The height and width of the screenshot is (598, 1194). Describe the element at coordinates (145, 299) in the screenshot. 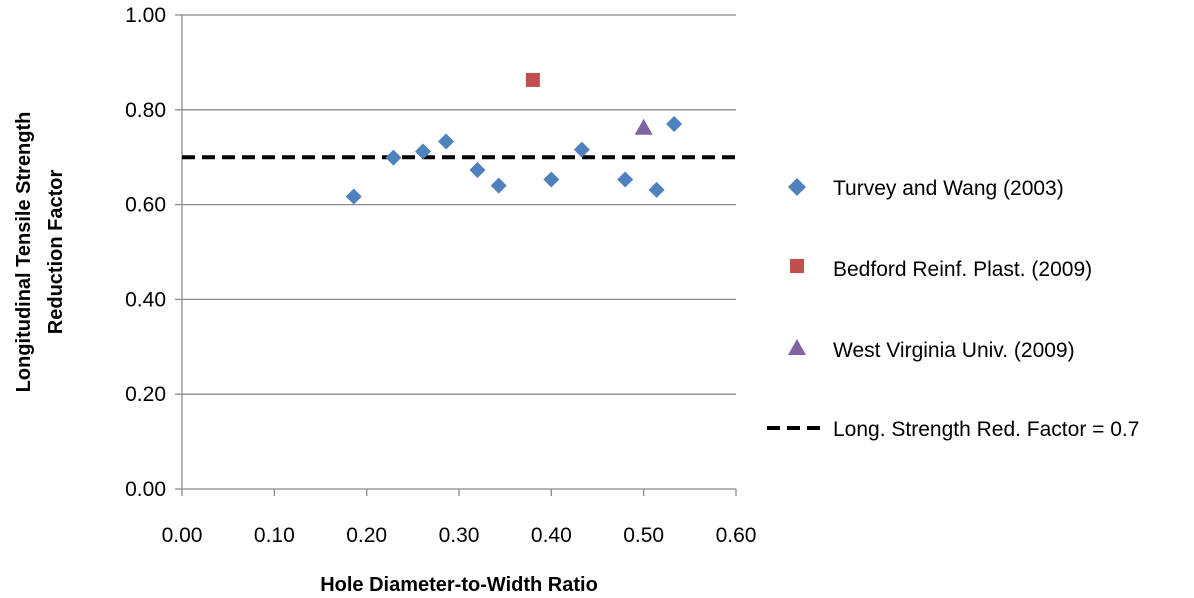

I see `y-tick-label: 0.40` at that location.